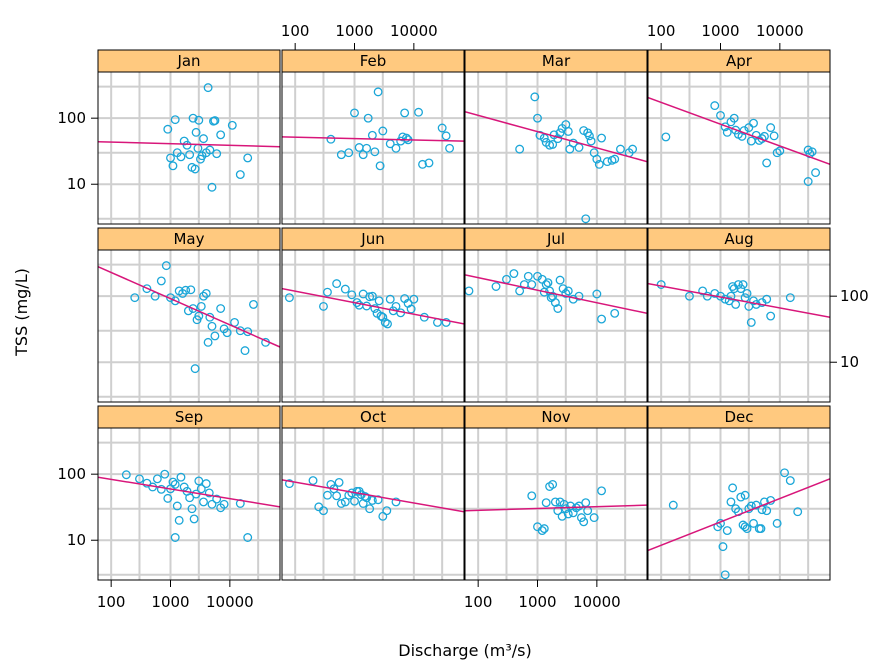 The image size is (883, 668). What do you see at coordinates (555, 239) in the screenshot?
I see `panel-strip-label: Jul` at bounding box center [555, 239].